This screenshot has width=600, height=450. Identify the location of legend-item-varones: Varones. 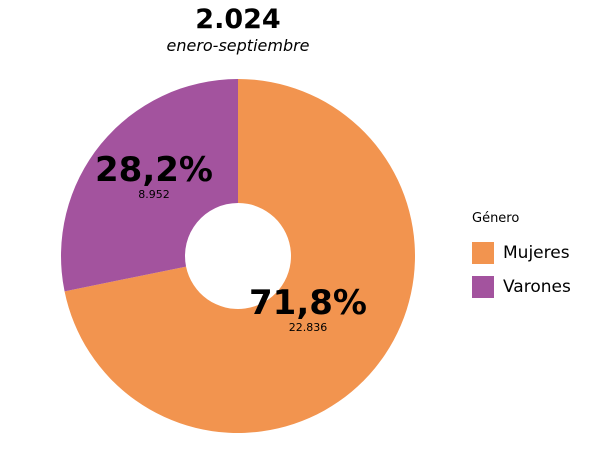
(521, 287).